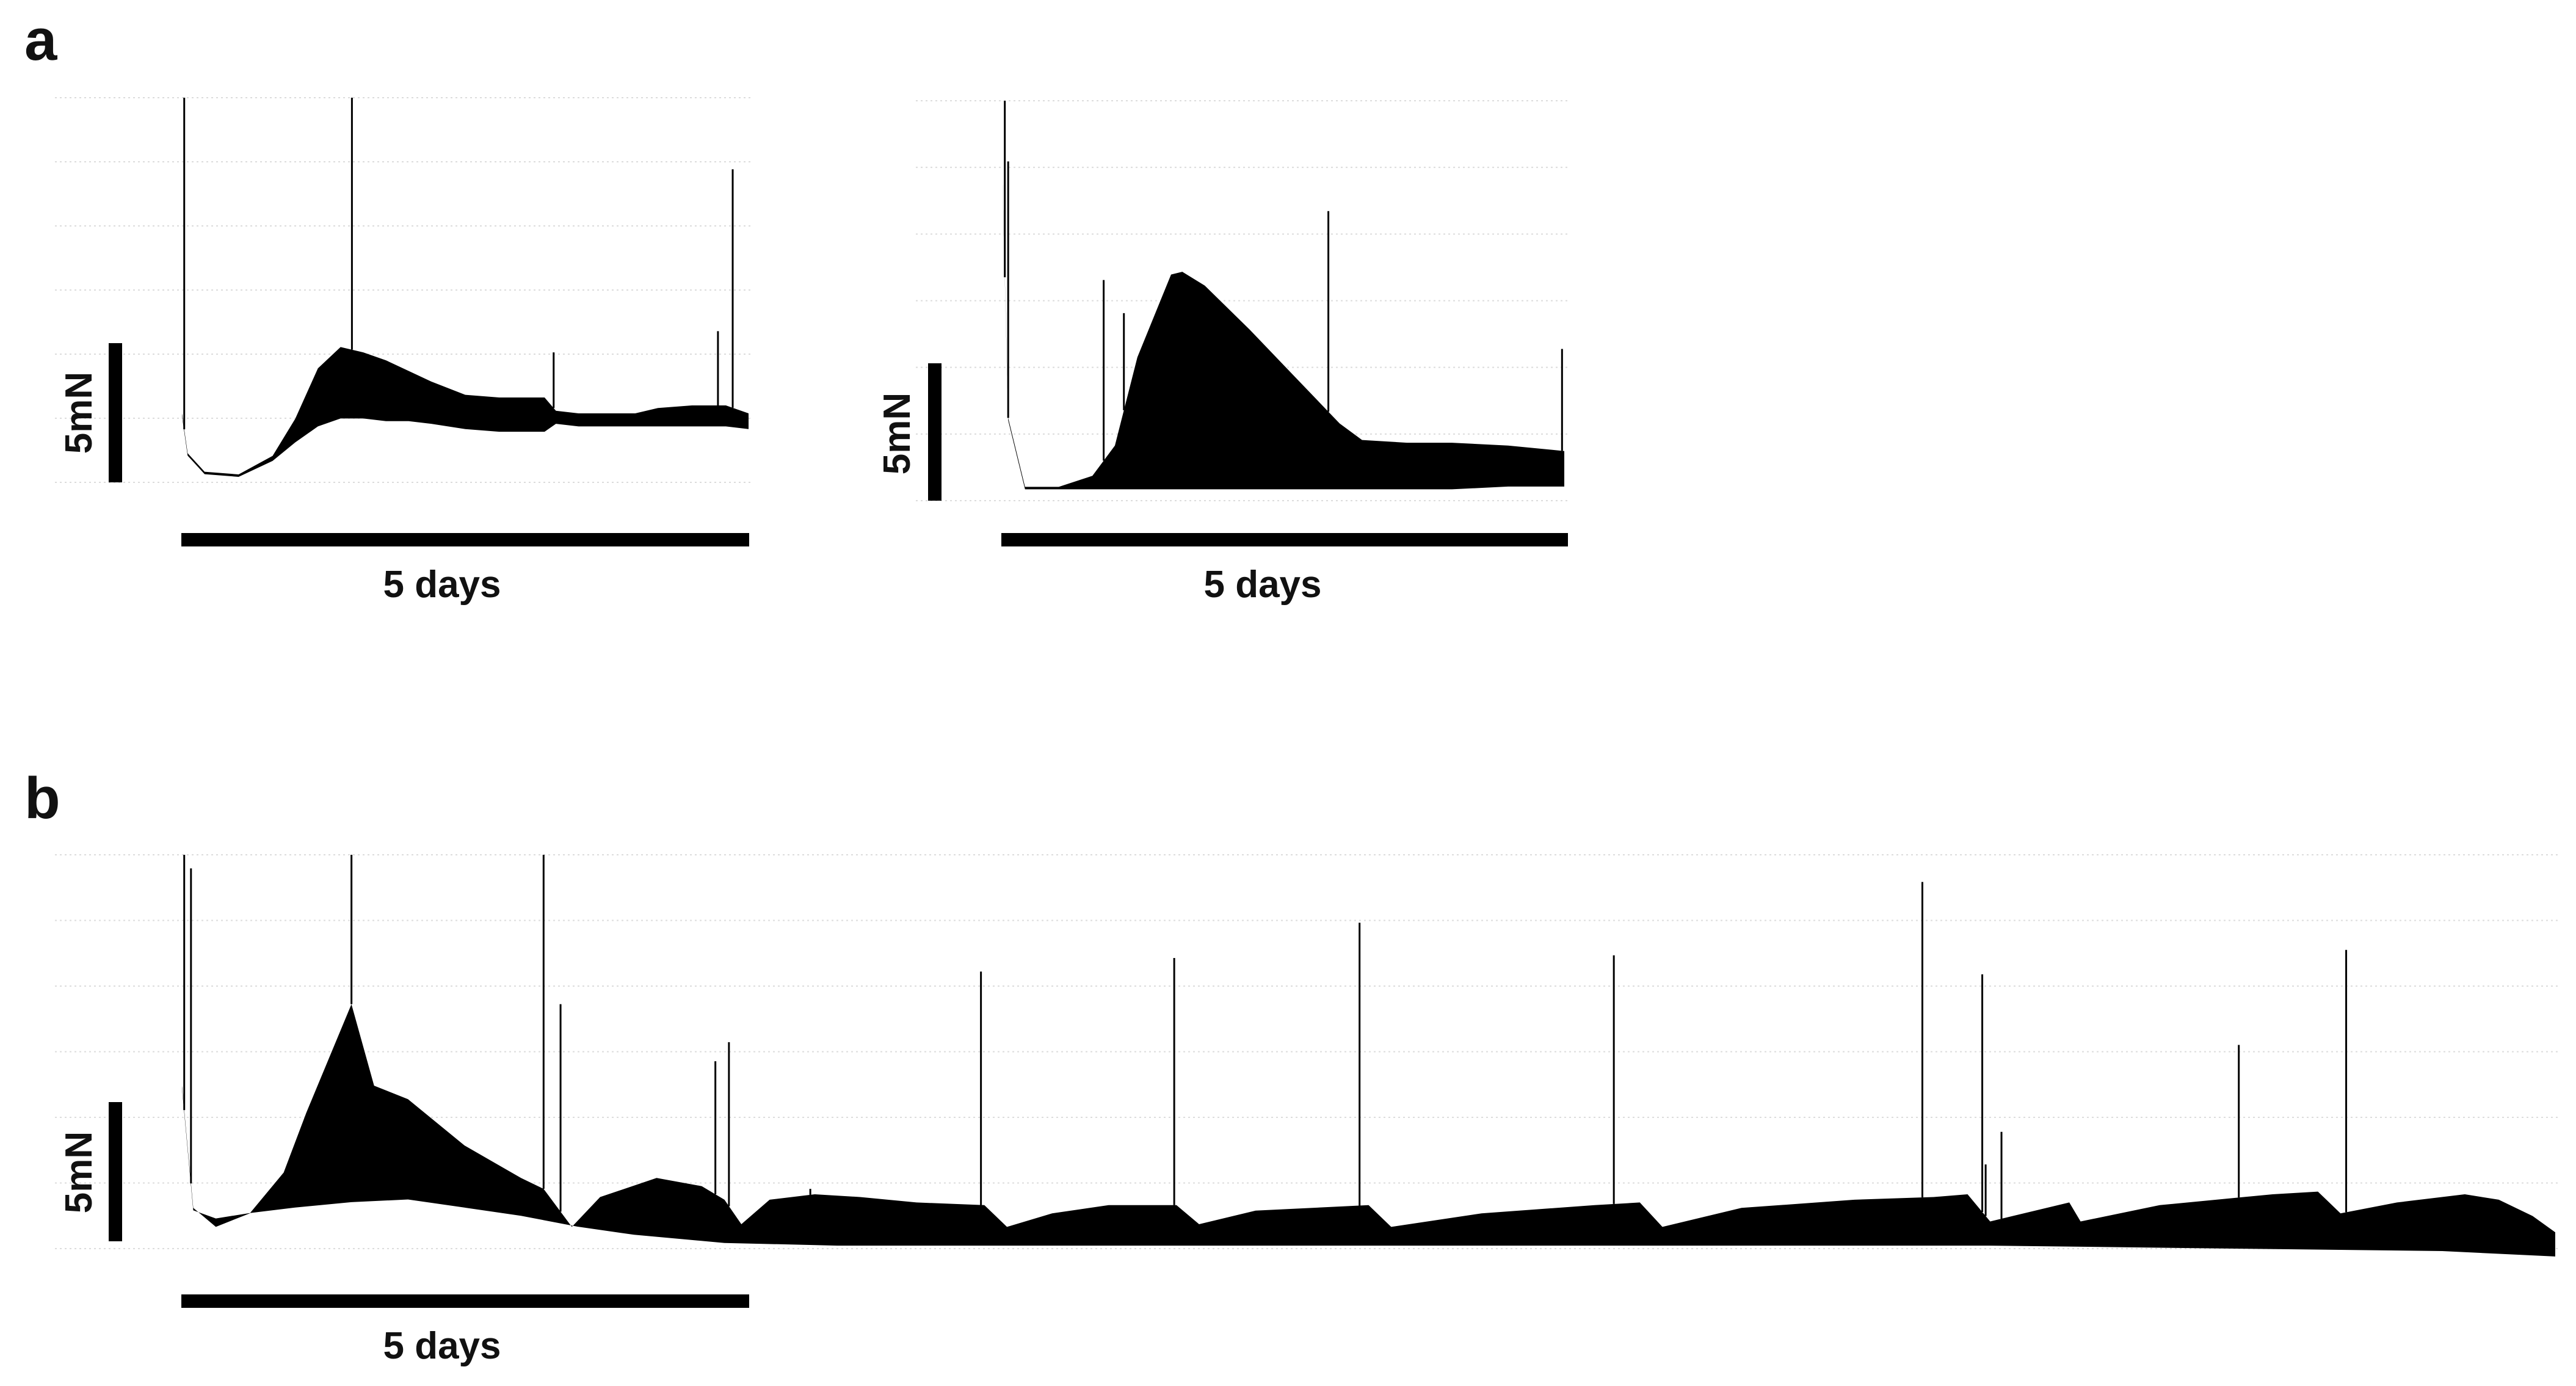  What do you see at coordinates (42, 798) in the screenshot?
I see `panel-letter-b: b` at bounding box center [42, 798].